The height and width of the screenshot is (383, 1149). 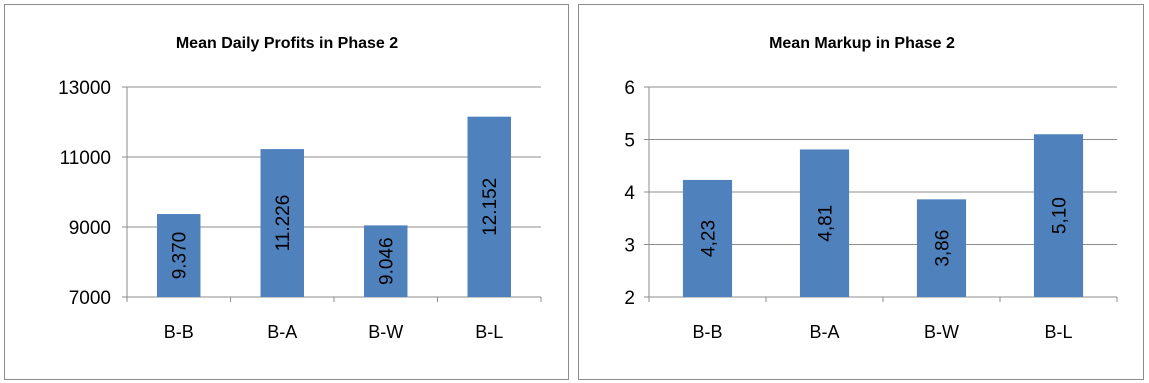 I want to click on y-tick-label: 6, so click(x=629, y=88).